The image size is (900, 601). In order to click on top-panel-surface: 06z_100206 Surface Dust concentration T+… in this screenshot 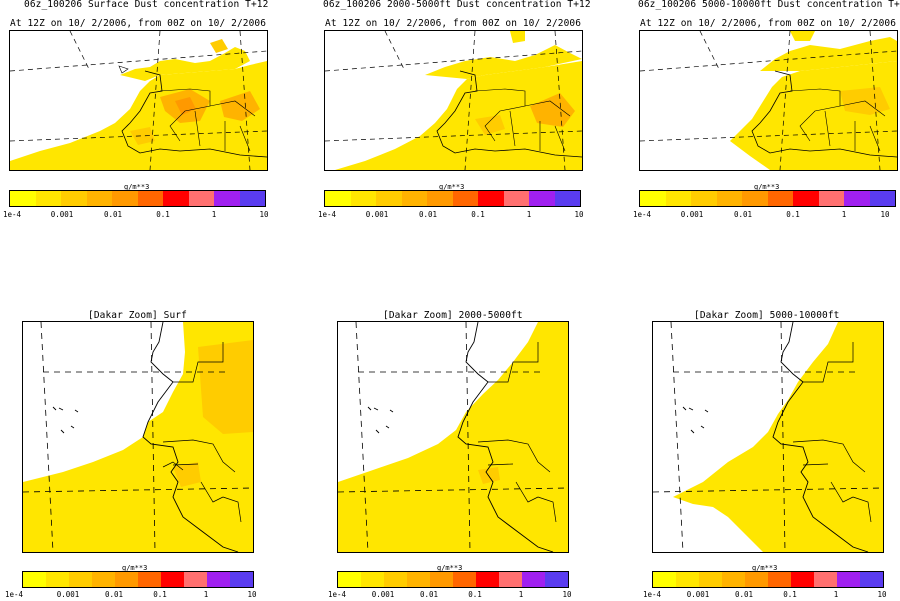, I will do `click(150, 115)`.